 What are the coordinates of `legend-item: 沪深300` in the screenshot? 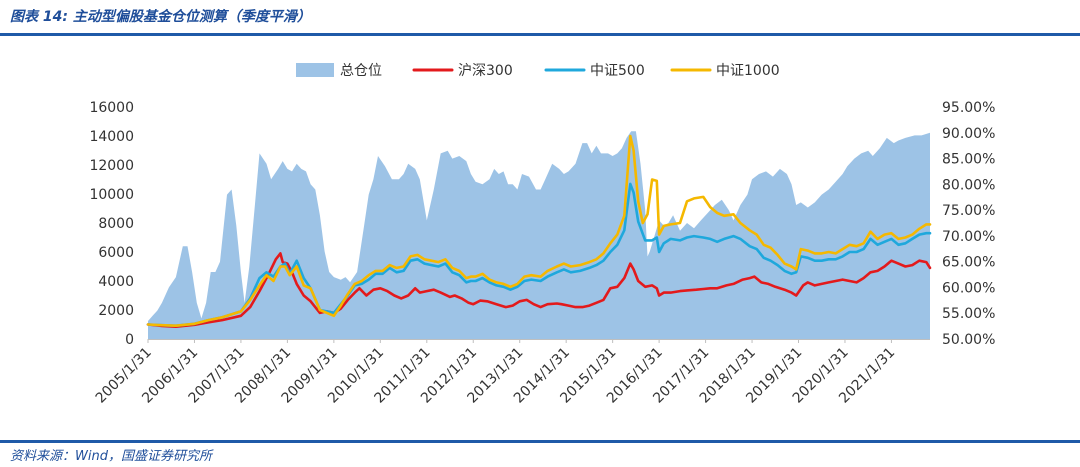 It's located at (462, 71).